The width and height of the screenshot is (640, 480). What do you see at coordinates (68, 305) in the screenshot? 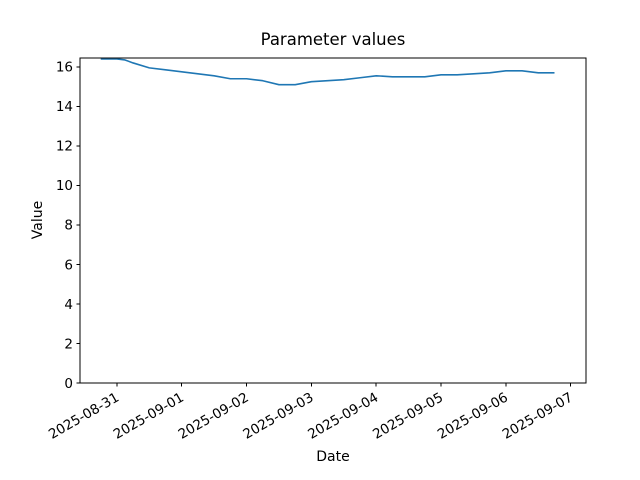
I see `y-tick-label: 4` at bounding box center [68, 305].